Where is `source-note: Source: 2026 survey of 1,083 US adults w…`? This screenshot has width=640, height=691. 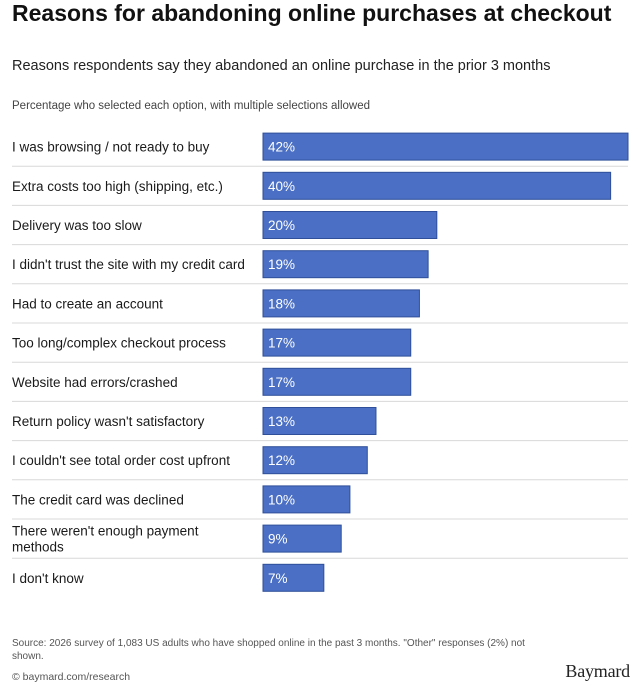 source-note: Source: 2026 survey of 1,083 US adults w… is located at coordinates (268, 650).